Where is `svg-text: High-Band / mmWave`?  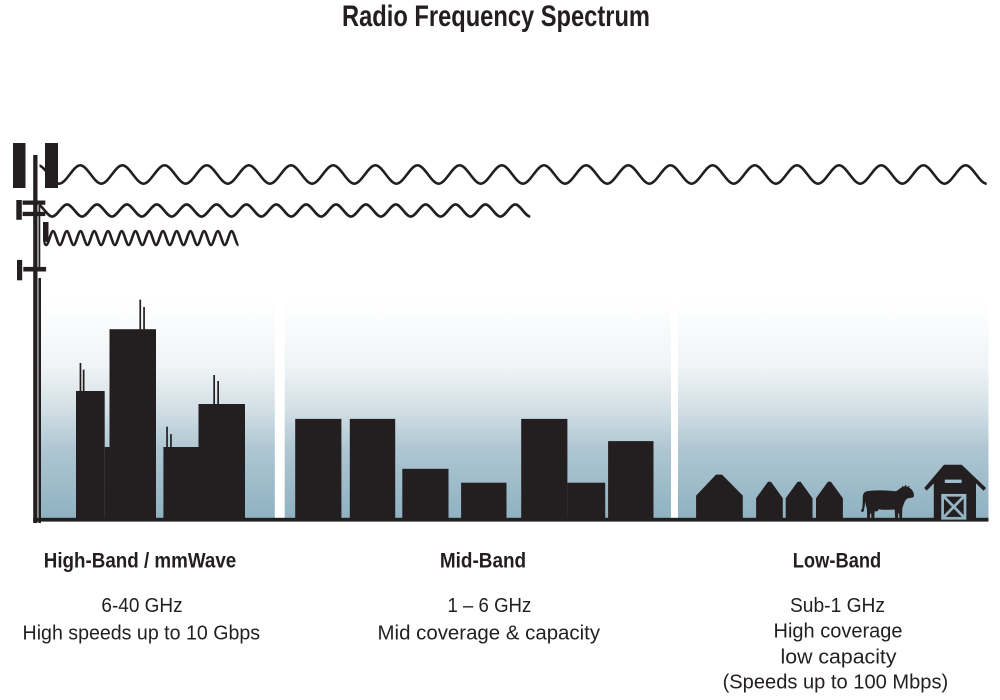
svg-text: High-Band / mmWave is located at coordinates (140, 561).